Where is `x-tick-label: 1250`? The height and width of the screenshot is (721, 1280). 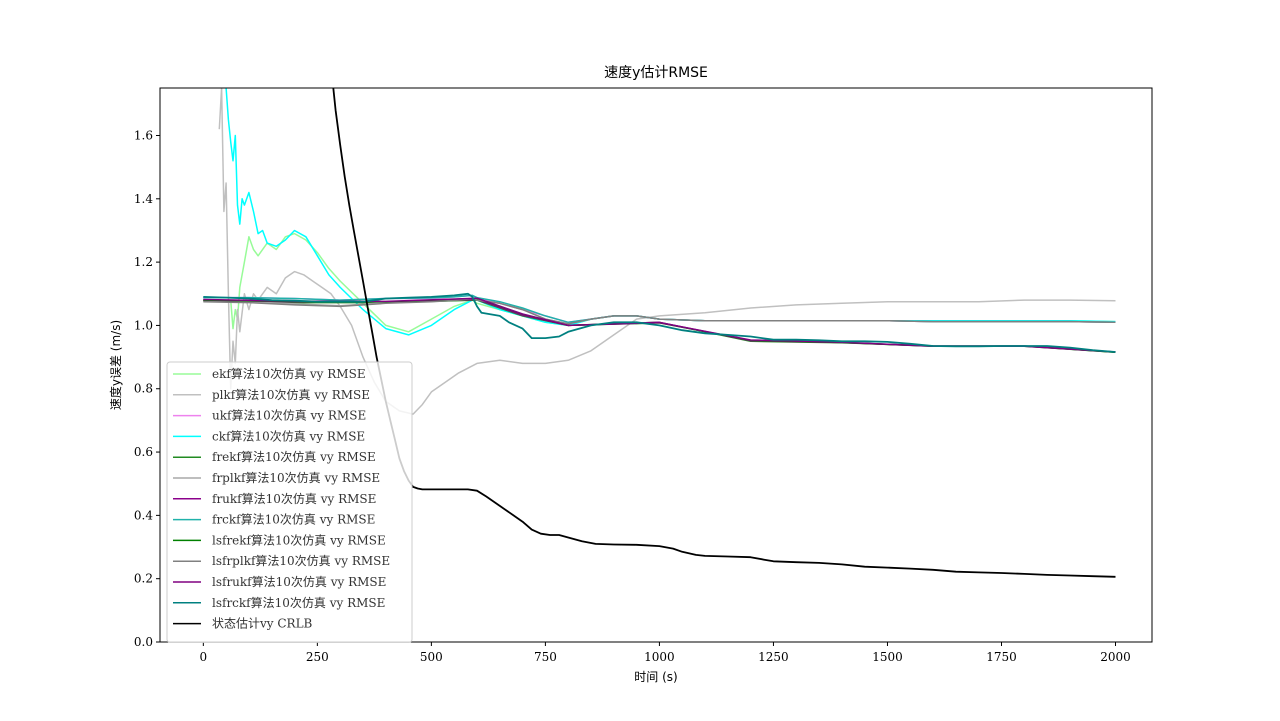
x-tick-label: 1250 is located at coordinates (773, 657).